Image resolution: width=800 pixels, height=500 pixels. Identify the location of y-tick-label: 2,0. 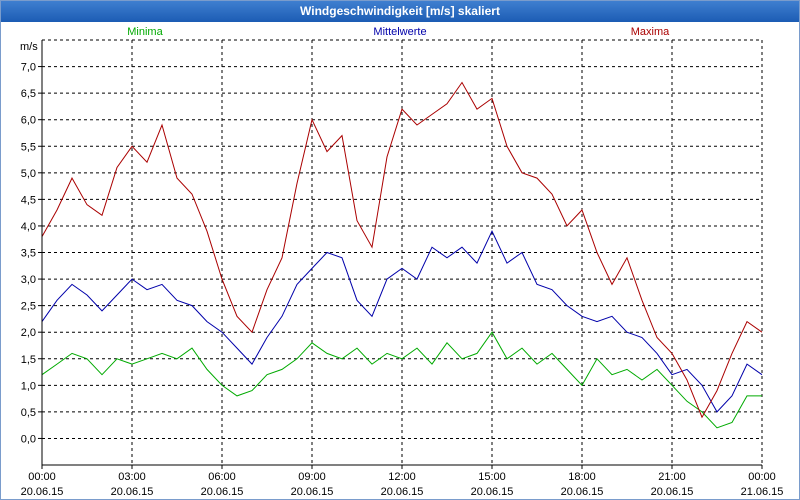
(28, 333).